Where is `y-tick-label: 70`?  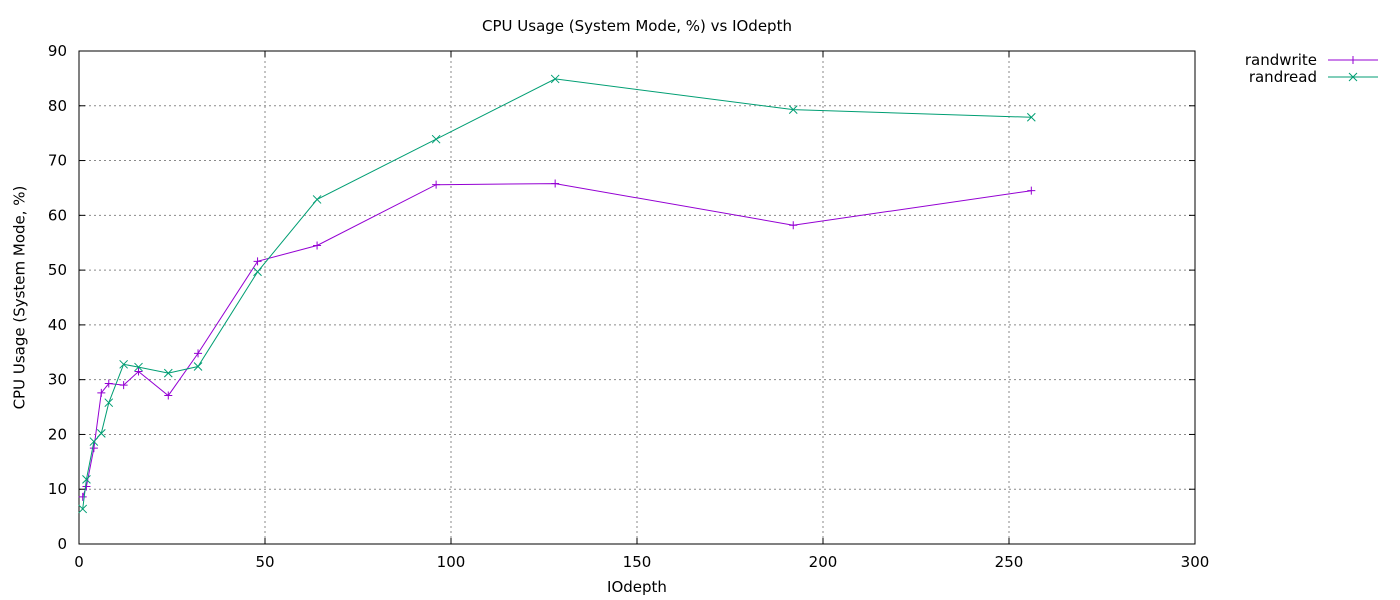
y-tick-label: 70 is located at coordinates (57, 161).